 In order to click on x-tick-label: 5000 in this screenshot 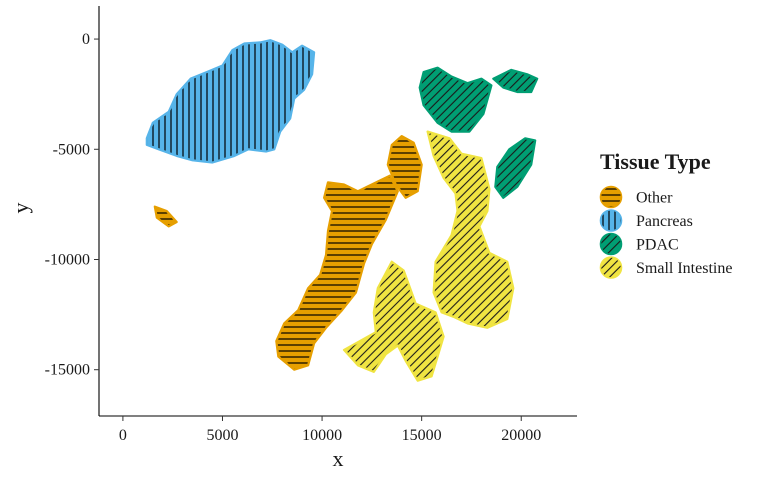, I will do `click(222, 435)`.